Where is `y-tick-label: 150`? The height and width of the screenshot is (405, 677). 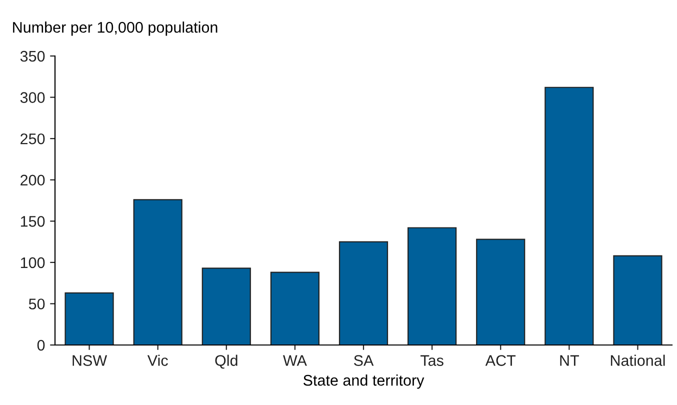
y-tick-label: 150 is located at coordinates (32, 221).